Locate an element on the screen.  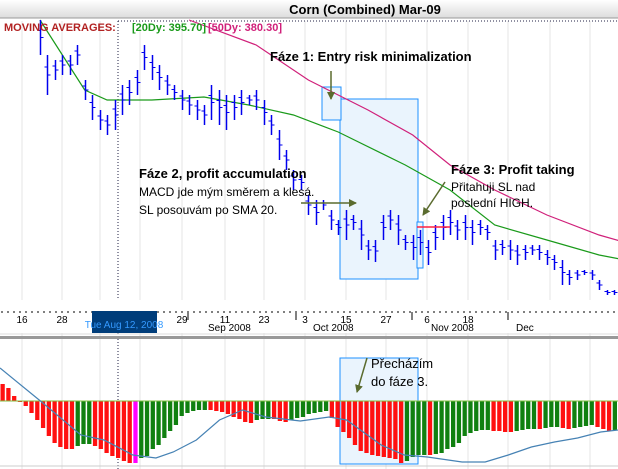
phase2-line2: SL posouvám po SMA 20. is located at coordinates (208, 210).